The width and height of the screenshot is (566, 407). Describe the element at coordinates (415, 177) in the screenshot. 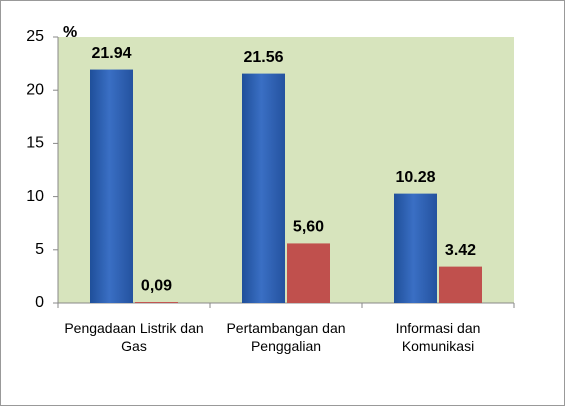

I see `data-label: 10.28` at that location.